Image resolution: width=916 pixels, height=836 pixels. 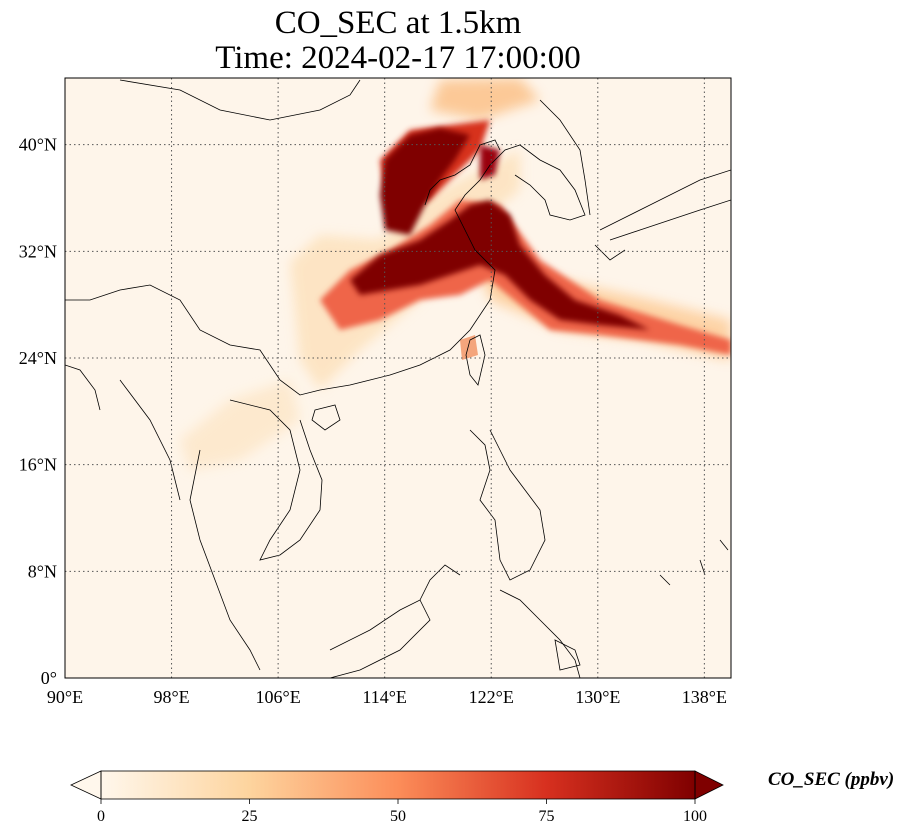 I want to click on colorbar-tick-label: 0, so click(x=101, y=816).